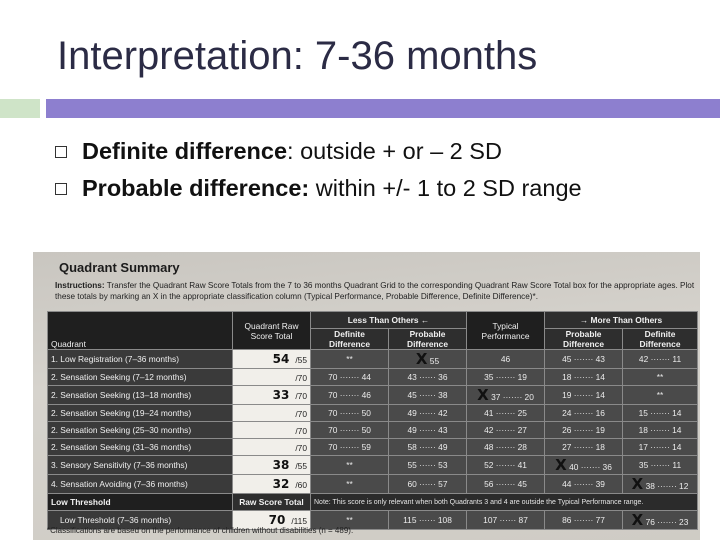 The height and width of the screenshot is (540, 720). Describe the element at coordinates (584, 447) in the screenshot. I see `cell: 27 ······· 18` at that location.